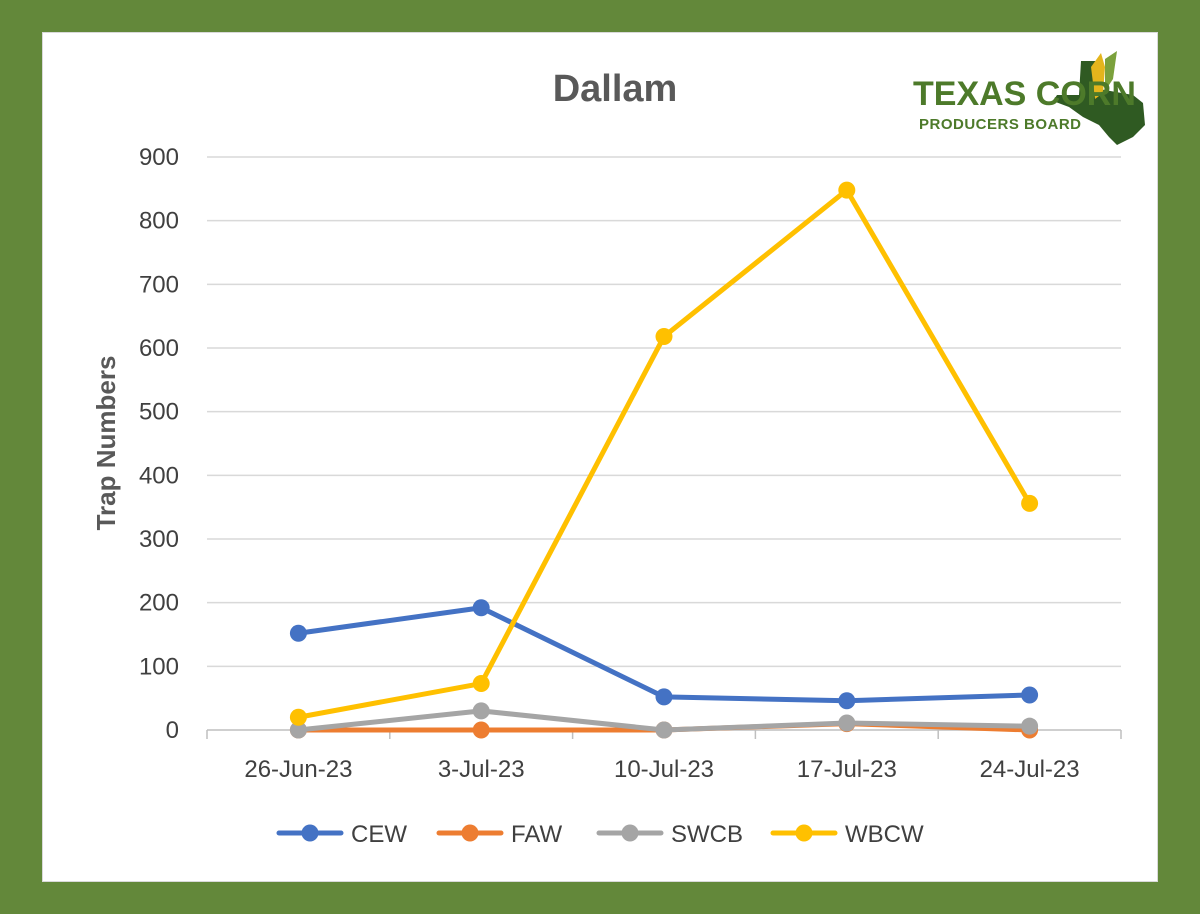  I want to click on y-axis-label: Trap Numbers, so click(106, 443).